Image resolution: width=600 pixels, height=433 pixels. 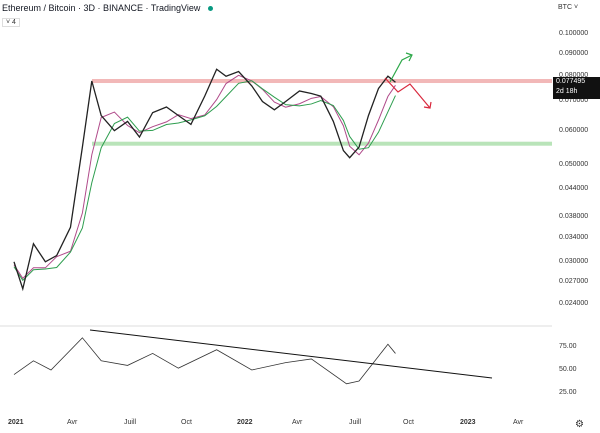 What do you see at coordinates (11, 22) in the screenshot?
I see `indicator-toggle: ˅ 4` at bounding box center [11, 22].